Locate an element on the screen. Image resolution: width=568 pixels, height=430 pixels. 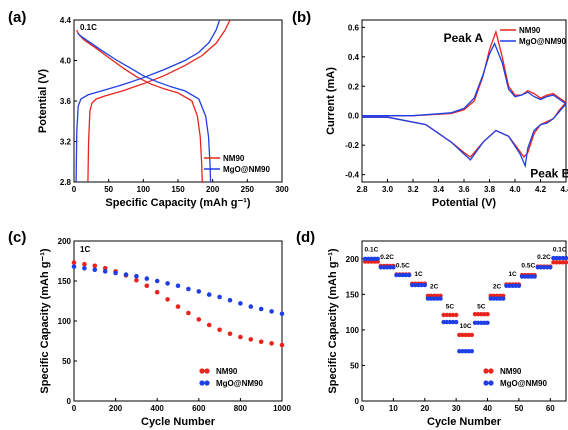
rate-label: 1C is located at coordinates (512, 274).